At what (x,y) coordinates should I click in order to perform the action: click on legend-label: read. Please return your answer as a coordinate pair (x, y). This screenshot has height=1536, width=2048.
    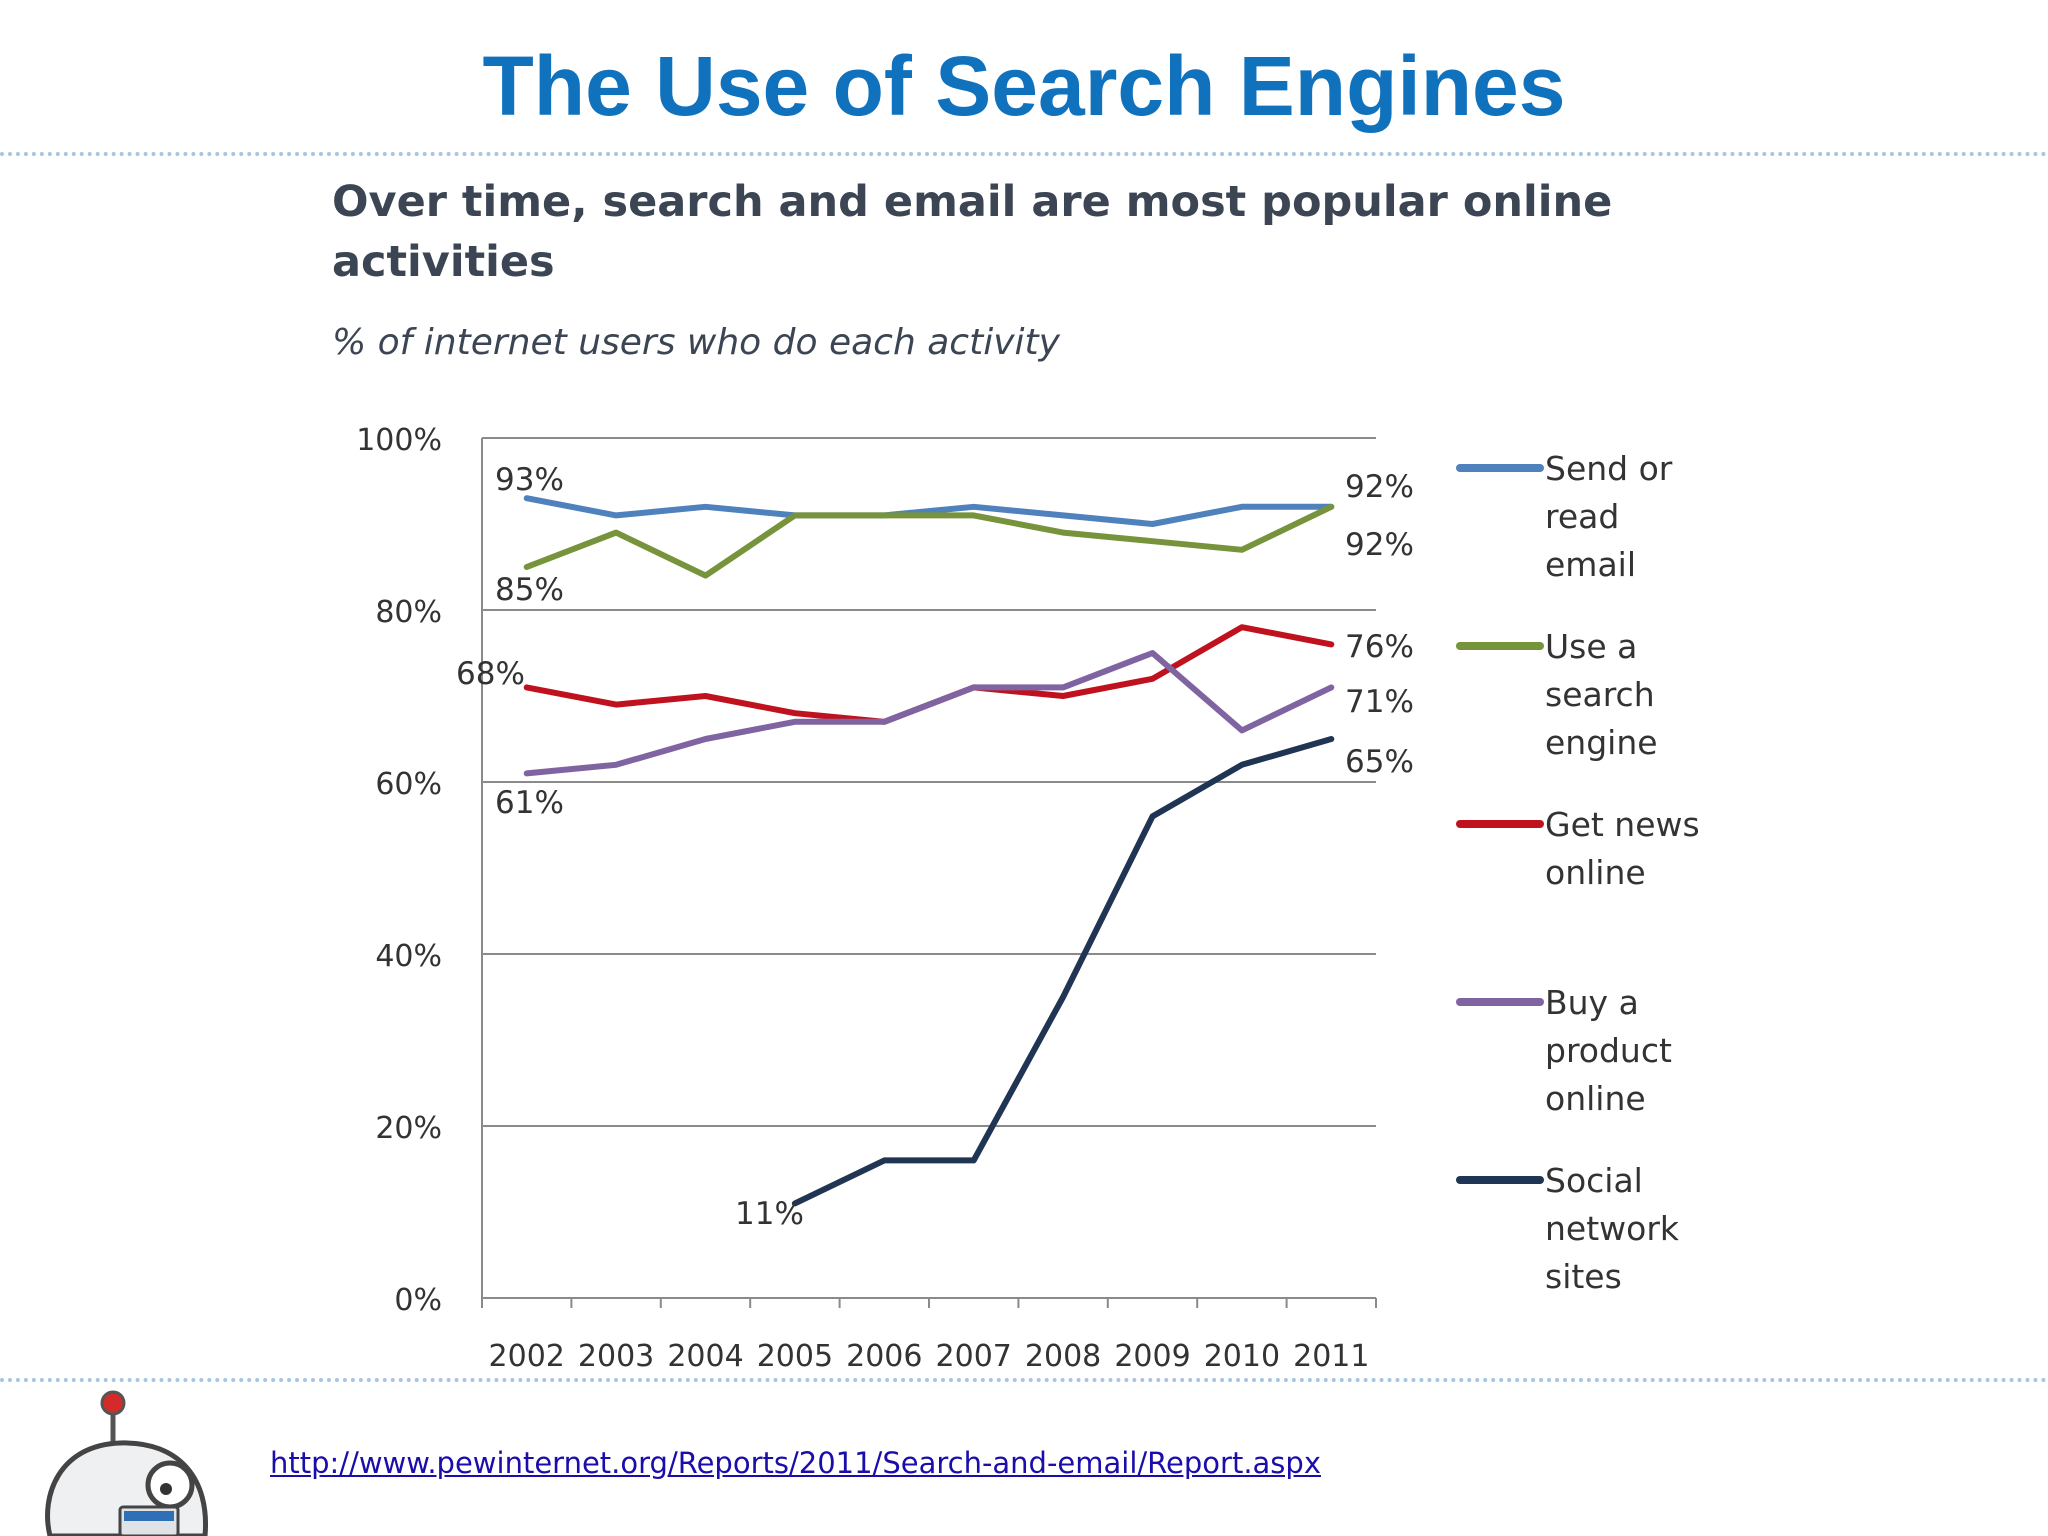
    Looking at the image, I should click on (1582, 516).